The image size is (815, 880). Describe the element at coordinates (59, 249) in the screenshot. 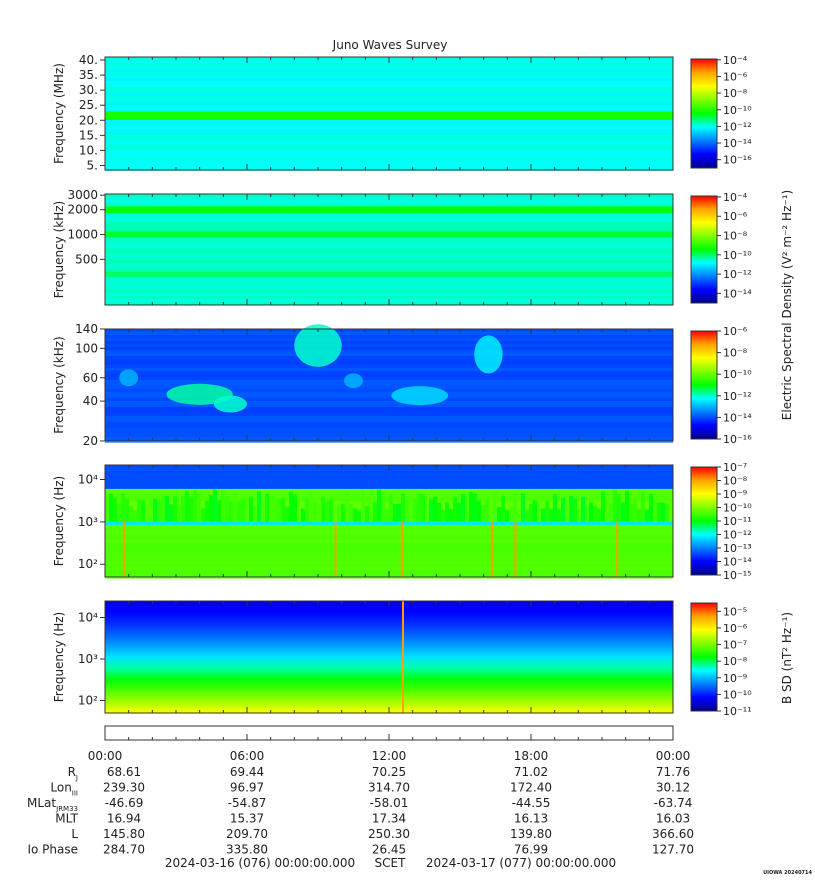

I see `y-axis-label: Frequency (kHz)` at that location.